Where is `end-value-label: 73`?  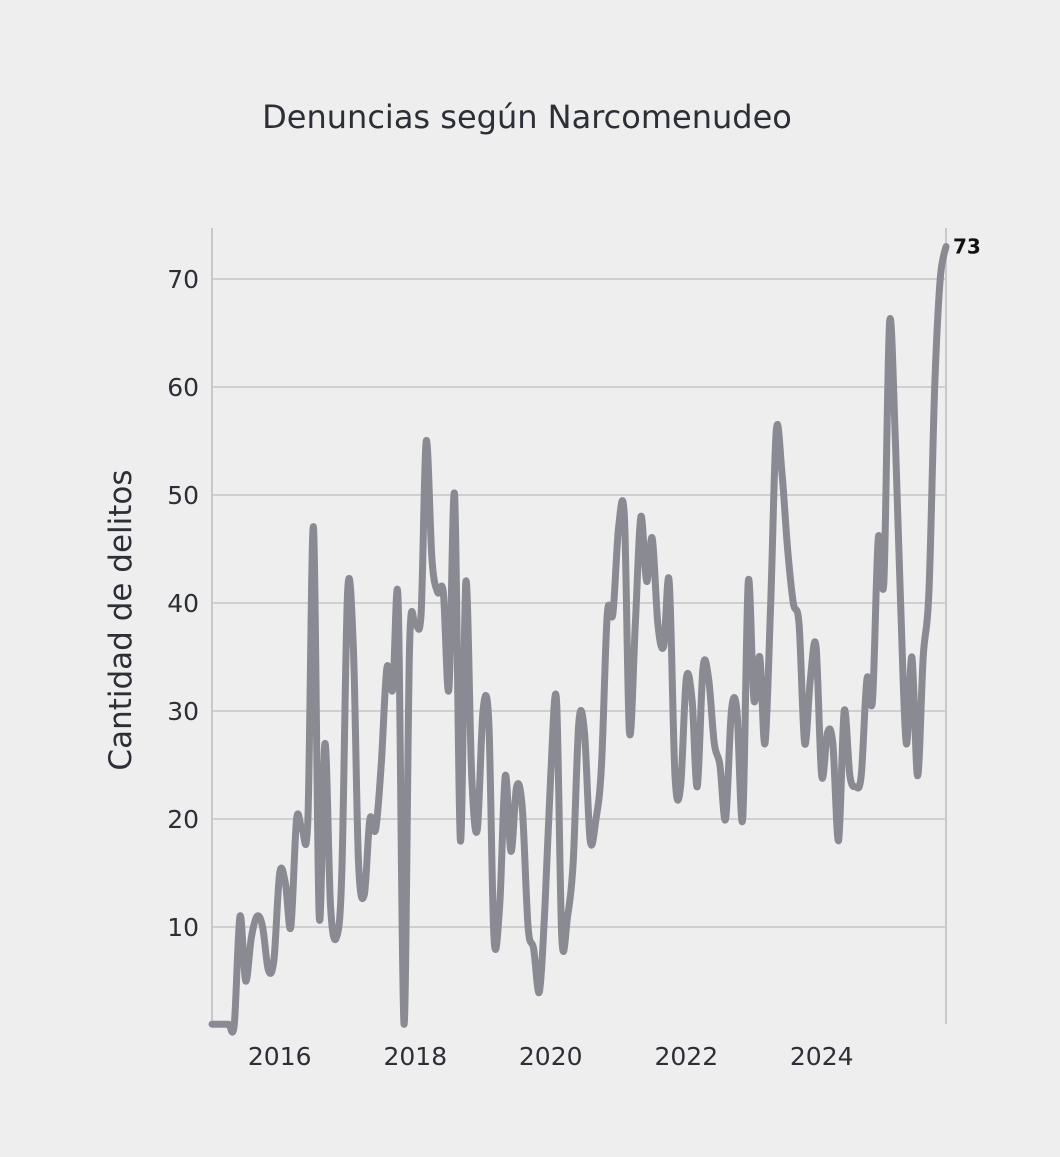 end-value-label: 73 is located at coordinates (967, 247).